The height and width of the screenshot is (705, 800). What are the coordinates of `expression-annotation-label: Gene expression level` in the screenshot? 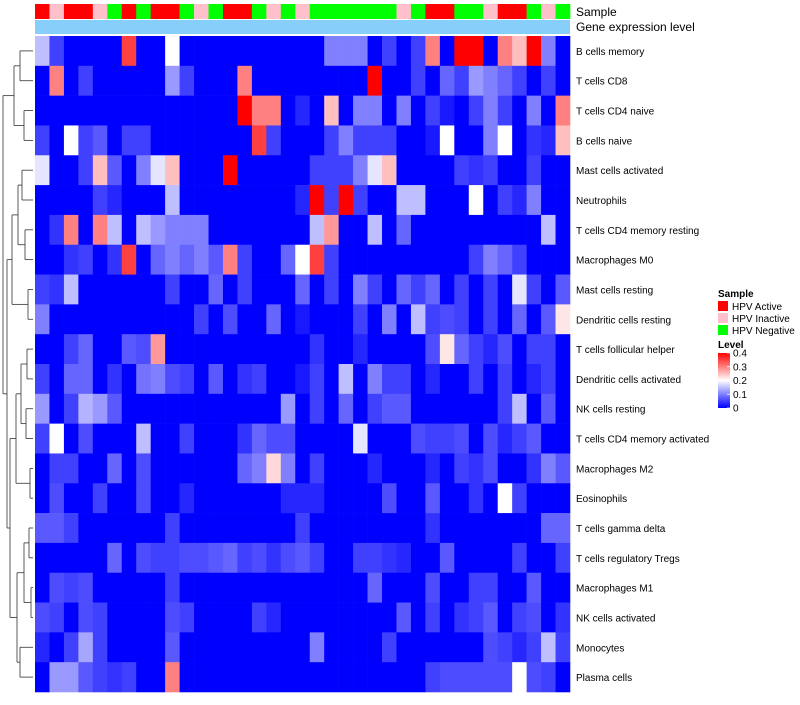 It's located at (635, 27).